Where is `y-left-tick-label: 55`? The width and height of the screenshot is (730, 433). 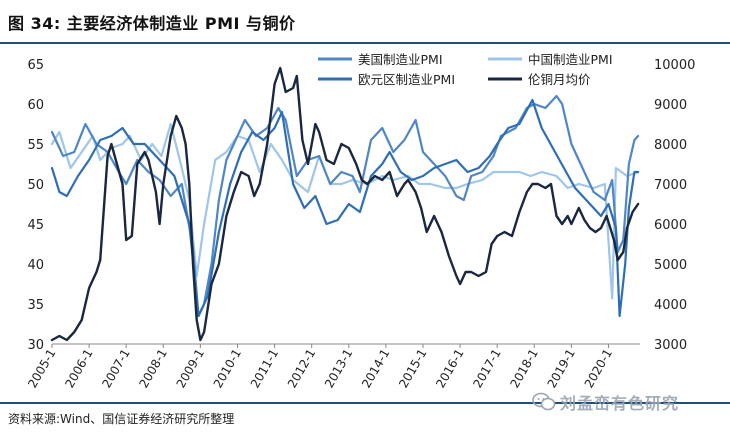
y-left-tick-label: 55 is located at coordinates (35, 145).